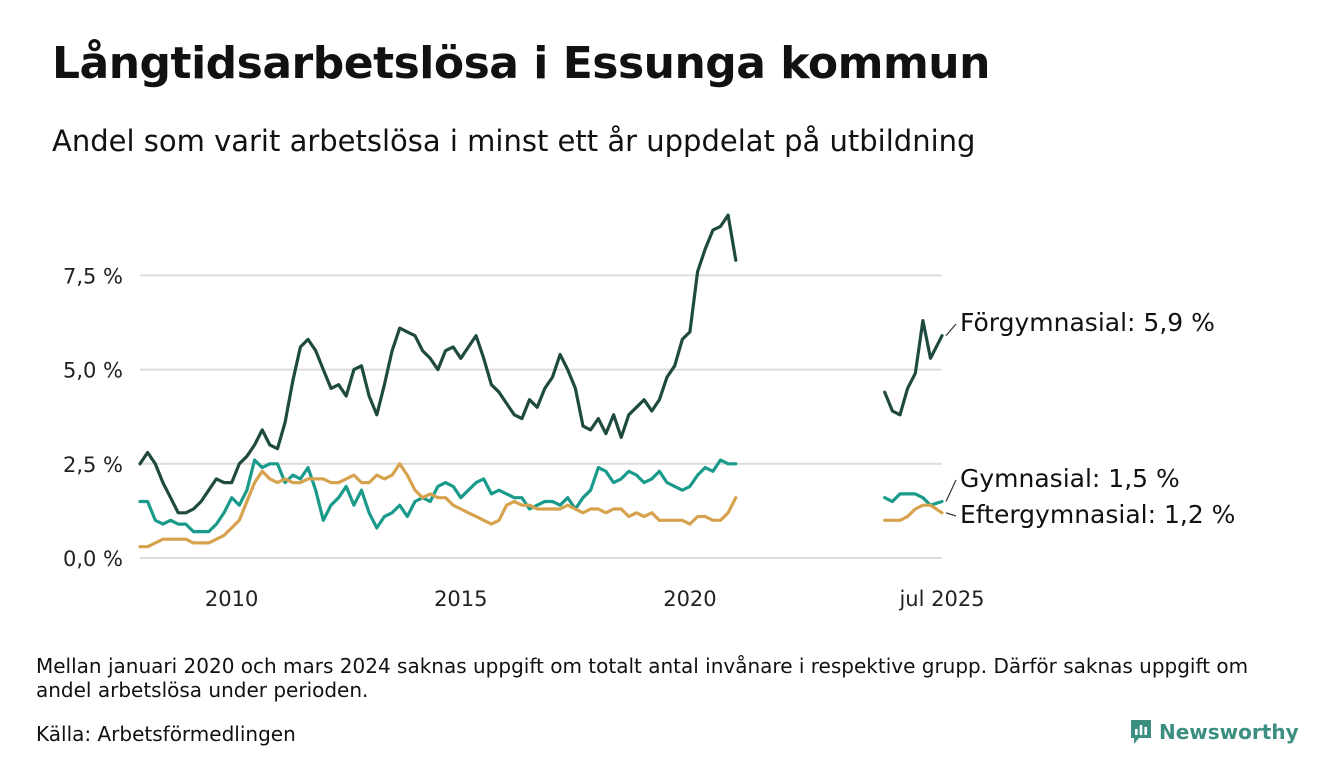  I want to click on series-line-förgymnasial, so click(913, 368).